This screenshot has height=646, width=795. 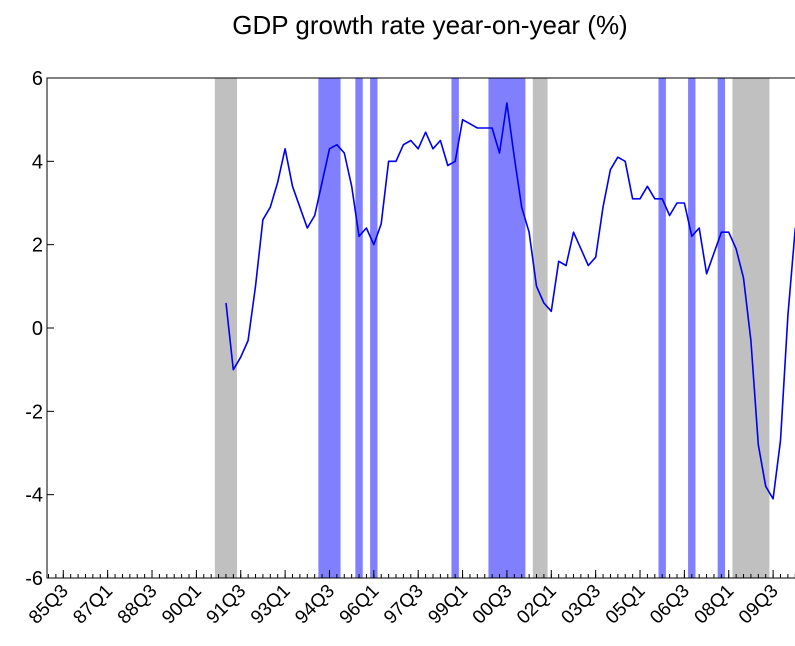 What do you see at coordinates (34, 496) in the screenshot?
I see `y-tick-label: -4` at bounding box center [34, 496].